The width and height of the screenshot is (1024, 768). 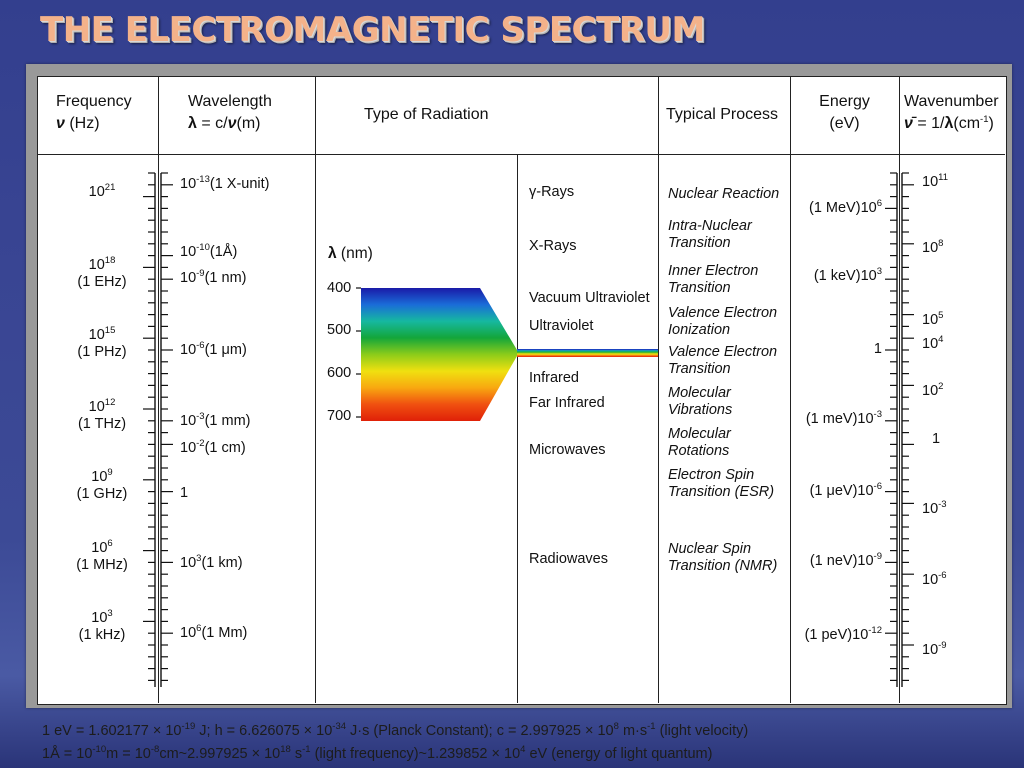 I want to click on footnote-exp: -1, so click(x=306, y=749).